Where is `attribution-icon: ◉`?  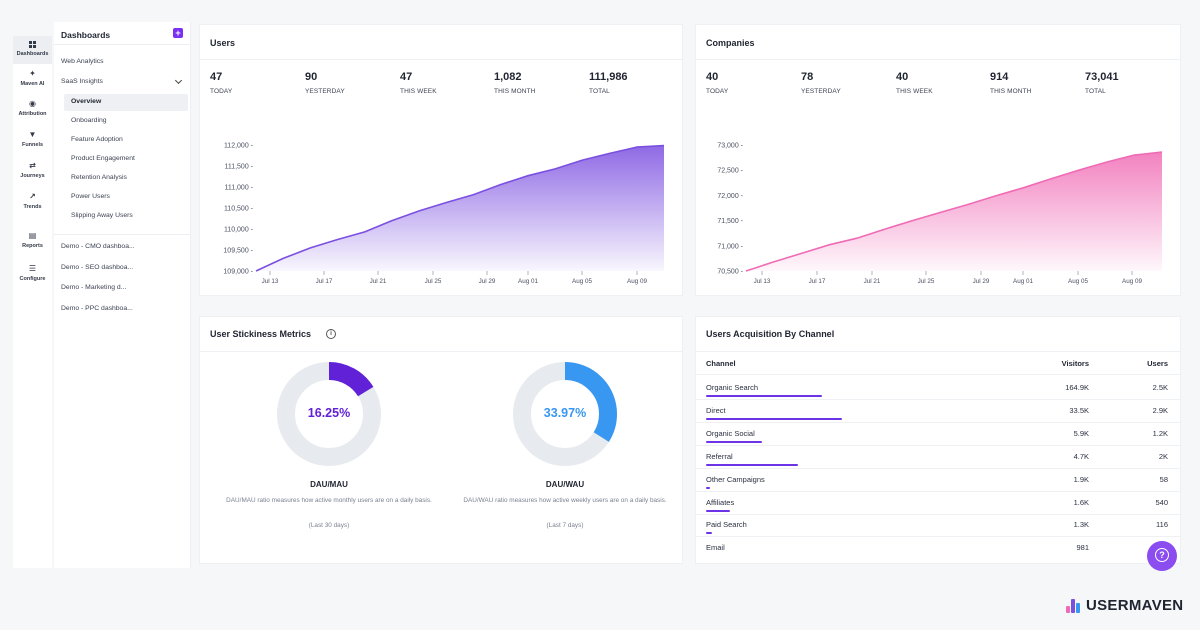
attribution-icon: ◉ is located at coordinates (32, 103).